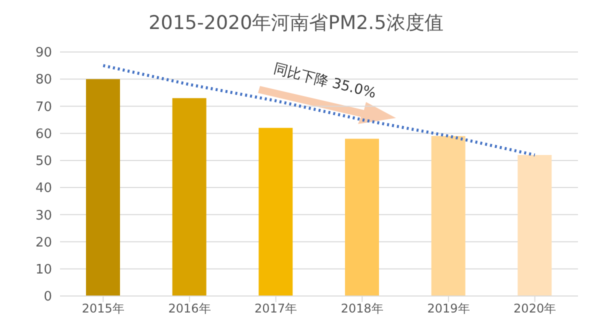 This screenshot has width=592, height=330. I want to click on y-tick-label: 20, so click(43, 242).